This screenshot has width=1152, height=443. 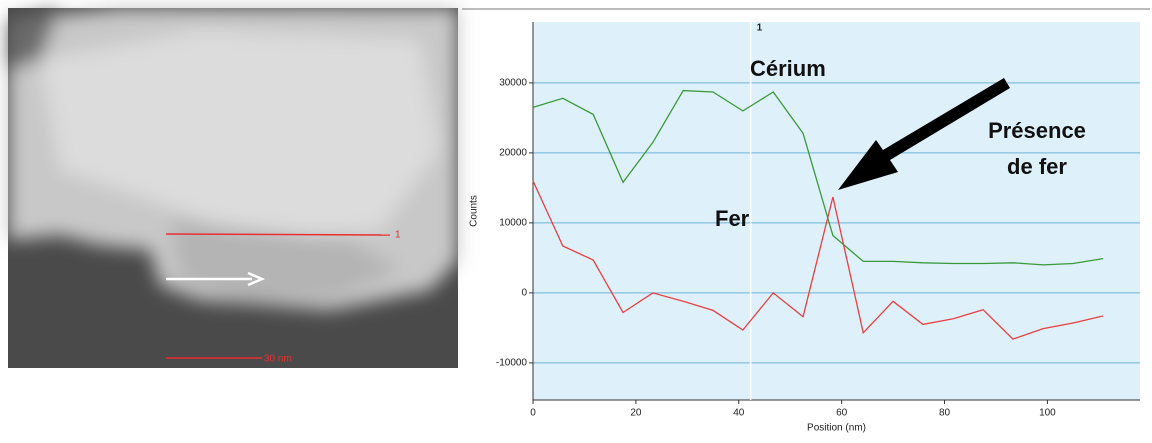 What do you see at coordinates (512, 363) in the screenshot?
I see `y-tick-label: -10000` at bounding box center [512, 363].